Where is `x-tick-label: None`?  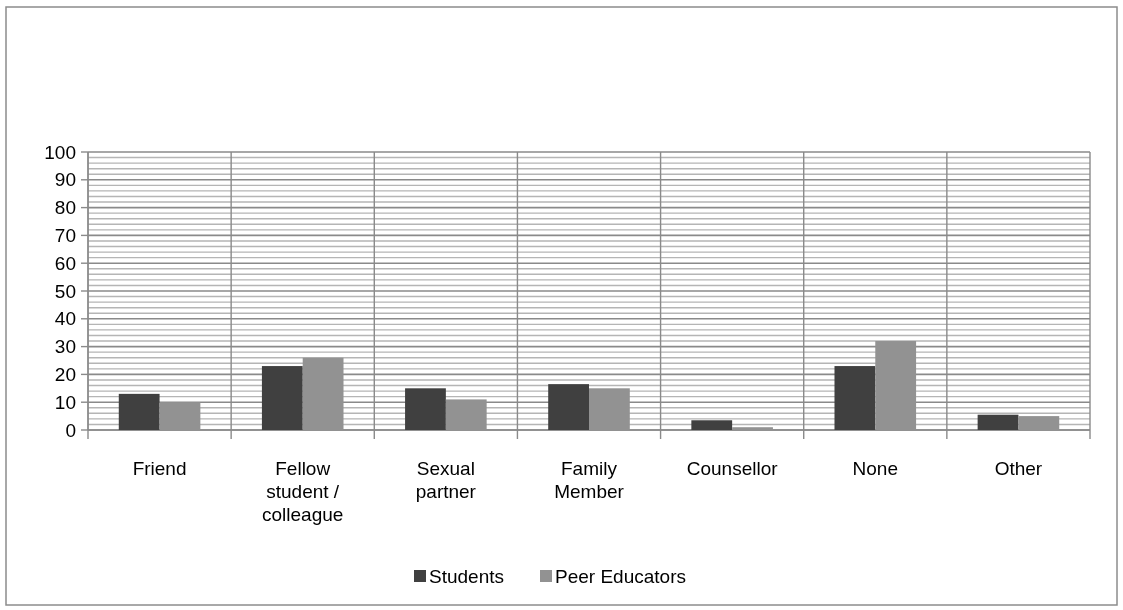
x-tick-label: None is located at coordinates (875, 468).